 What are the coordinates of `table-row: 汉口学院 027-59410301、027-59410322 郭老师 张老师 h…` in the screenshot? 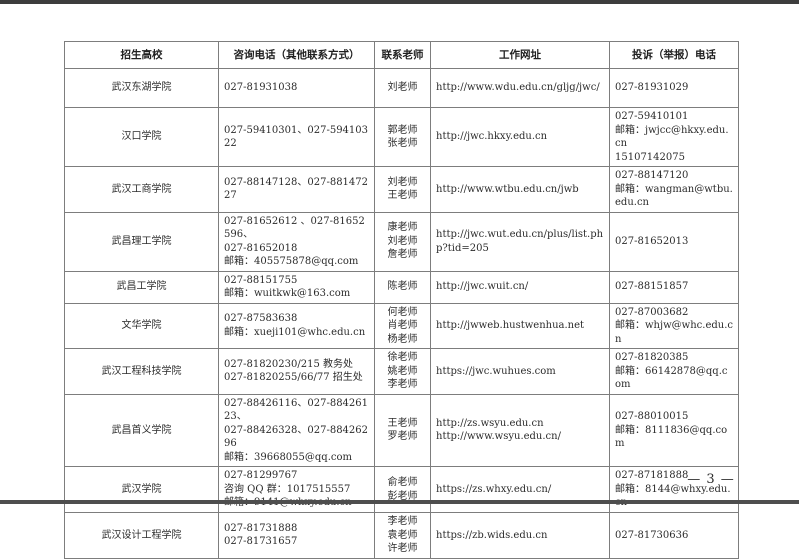 It's located at (401, 137).